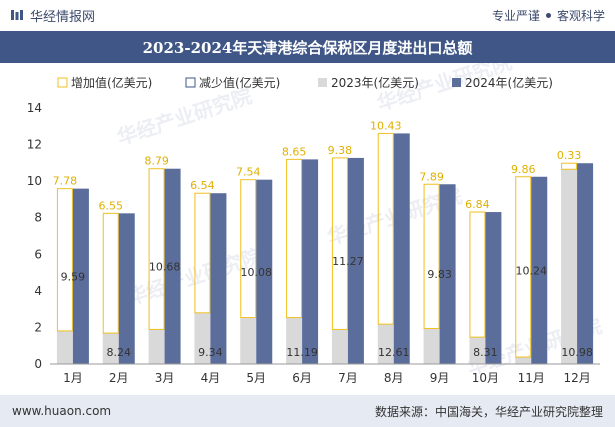  I want to click on increase-label: 10.43, so click(386, 125).